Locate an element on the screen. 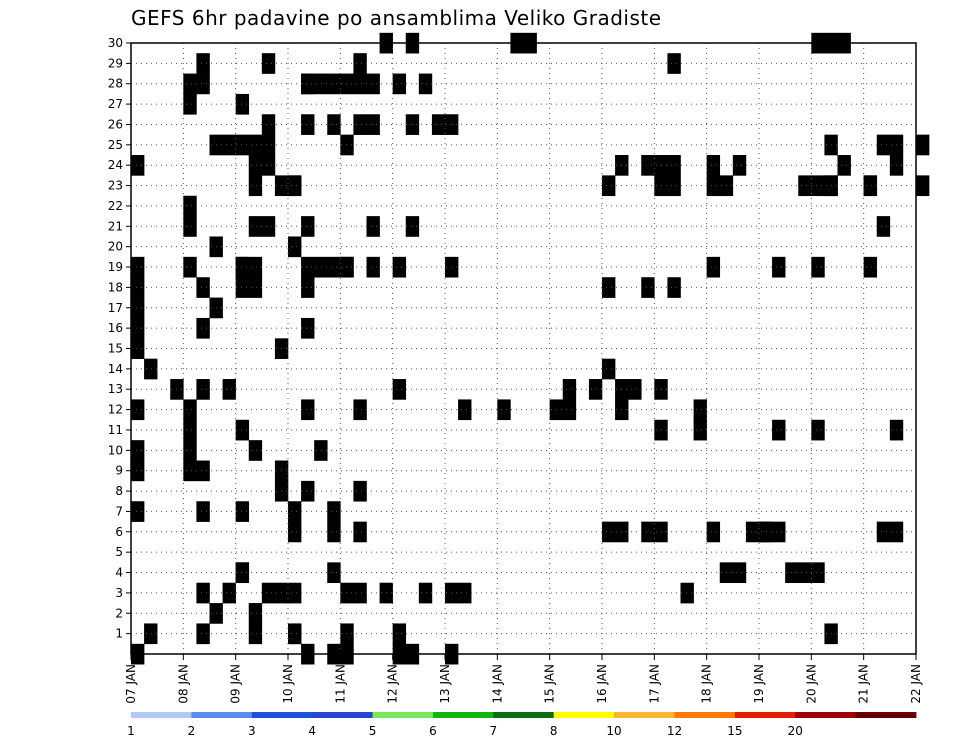 The image size is (960, 742). colorbar-label: 12 is located at coordinates (674, 731).